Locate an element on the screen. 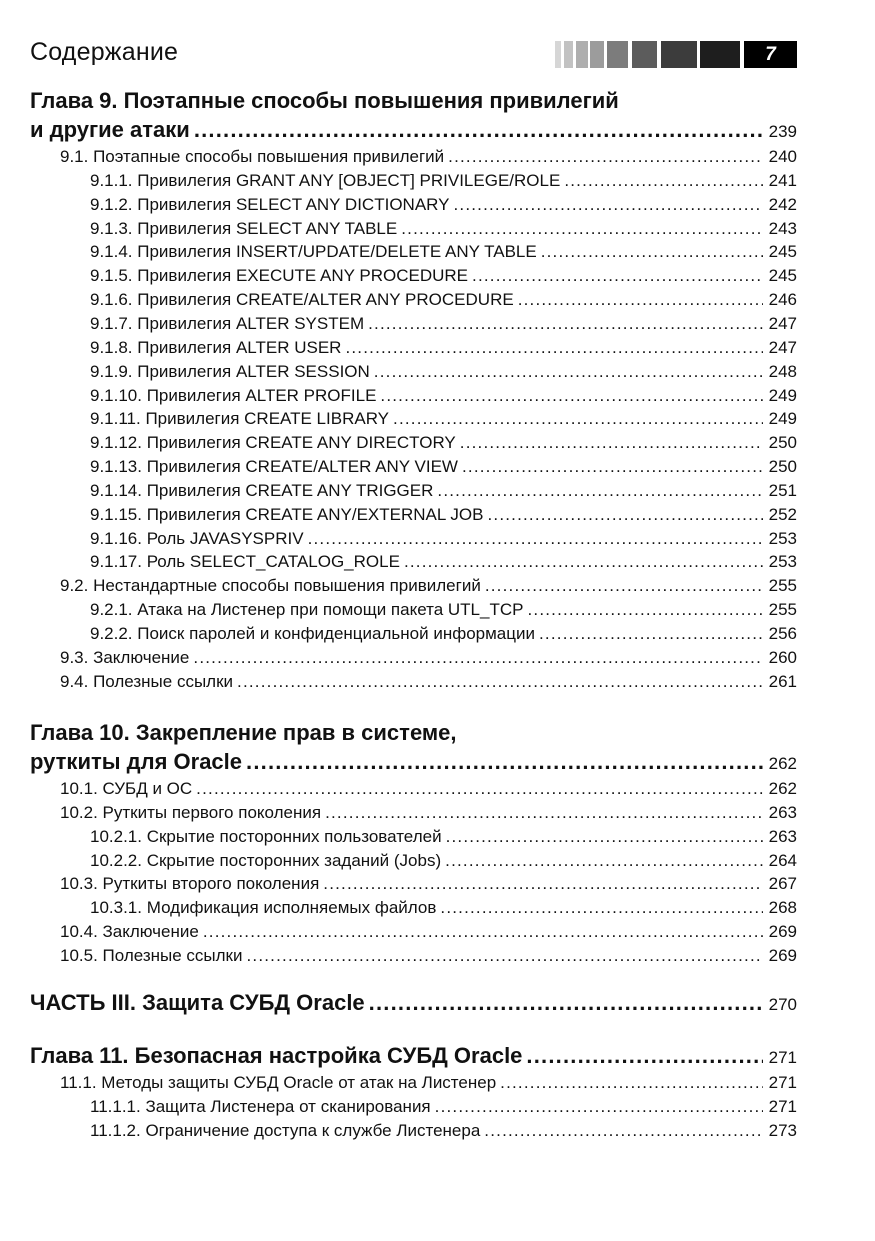 The width and height of the screenshot is (875, 1241). toc-entry-title: 9.1.14. Привилегия CREATE ANY TRIGGER is located at coordinates (262, 490).